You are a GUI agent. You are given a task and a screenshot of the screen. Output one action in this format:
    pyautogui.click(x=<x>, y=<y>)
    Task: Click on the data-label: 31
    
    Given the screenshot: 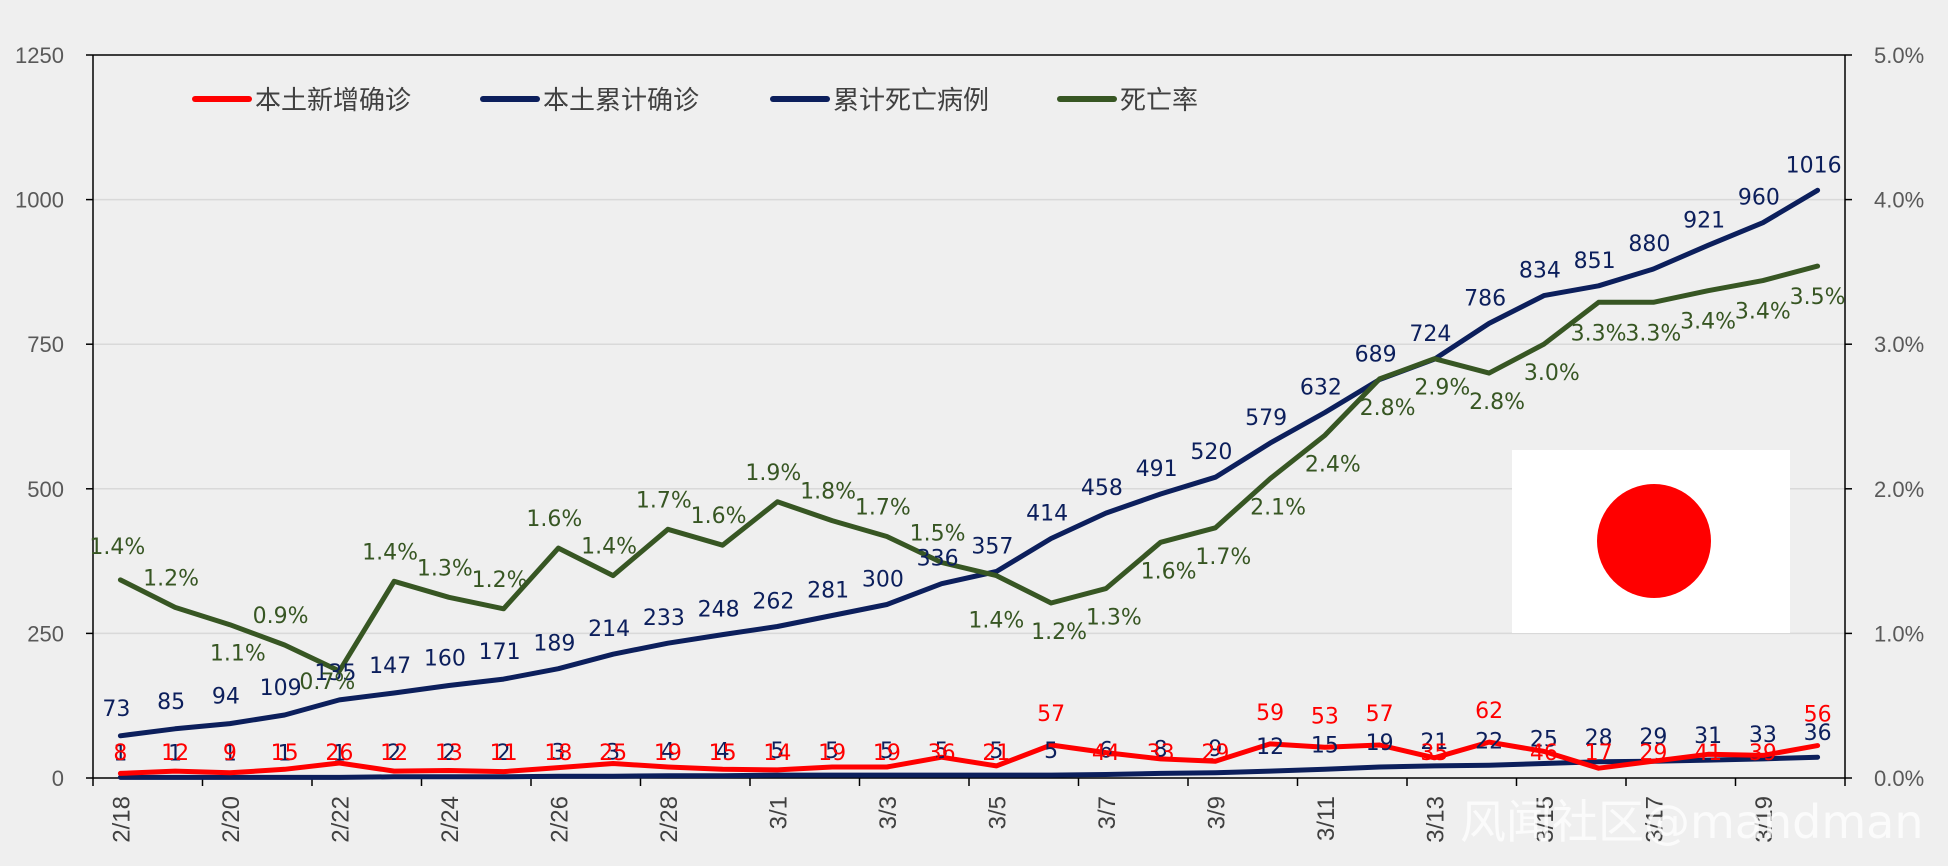 What is the action you would take?
    pyautogui.click(x=1708, y=736)
    